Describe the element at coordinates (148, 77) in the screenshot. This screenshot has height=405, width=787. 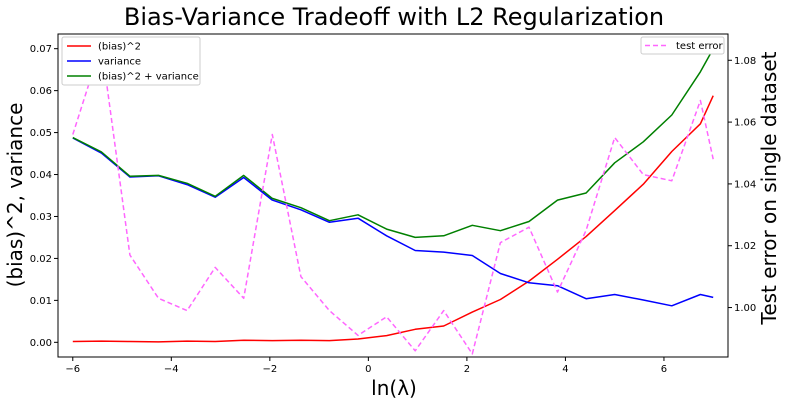
I see `legend-label-bias-2-variance: (bias)^2 + variance` at that location.